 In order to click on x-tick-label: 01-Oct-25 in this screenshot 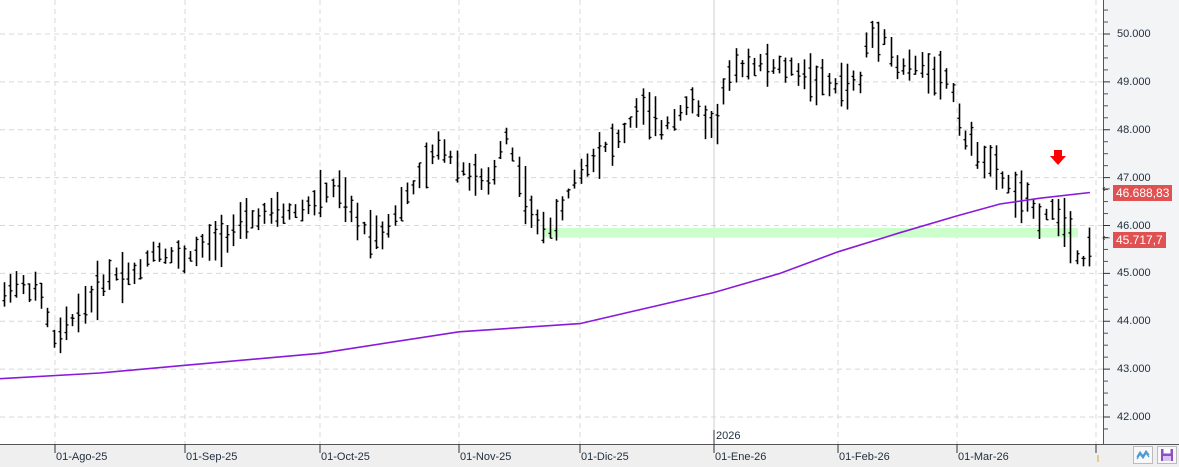, I will do `click(345, 457)`.